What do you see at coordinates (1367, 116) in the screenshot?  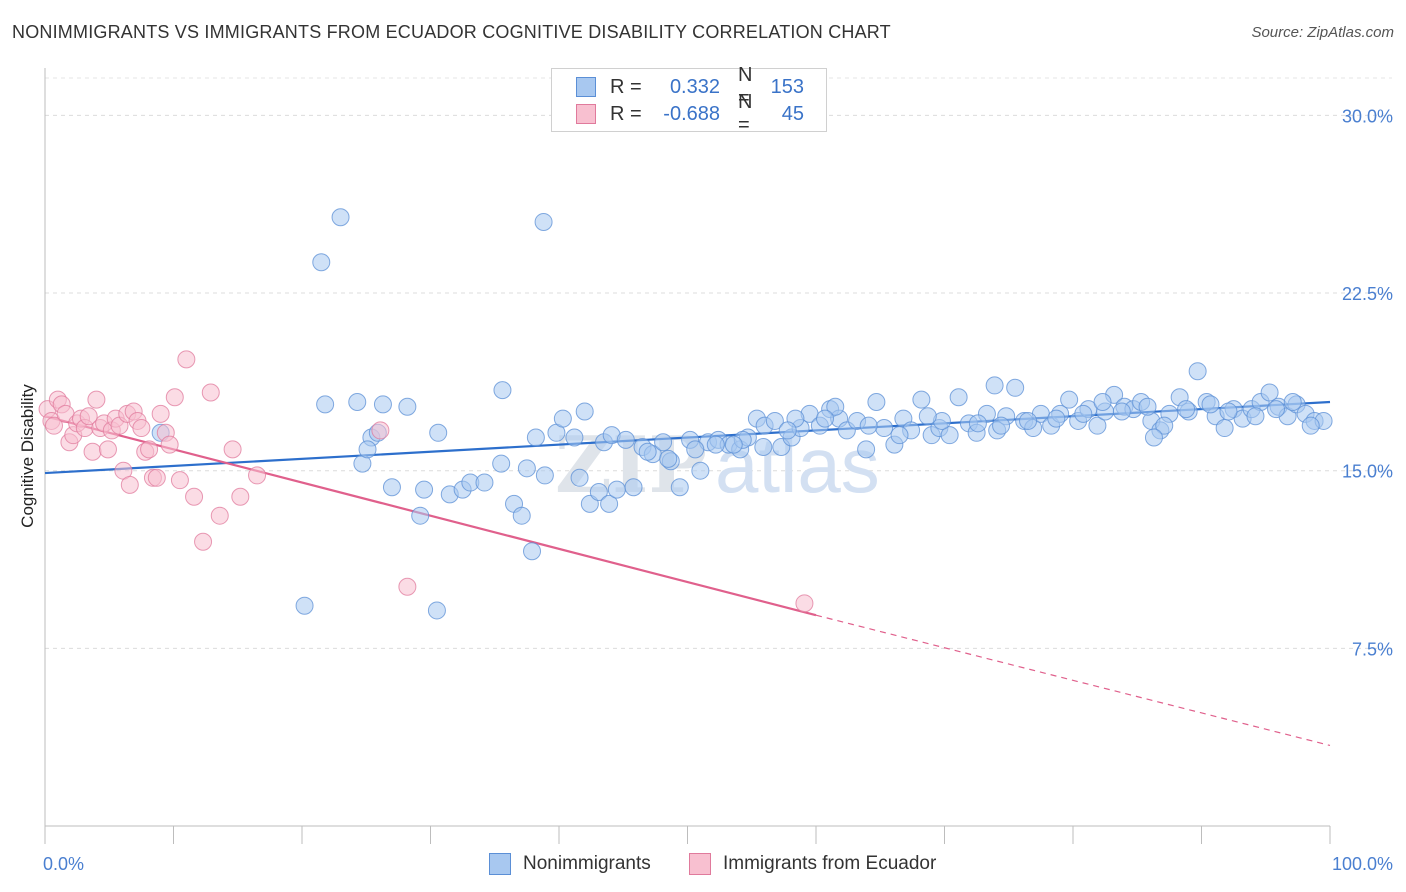 I see `y-tick-label-3: 30.0%` at bounding box center [1367, 116].